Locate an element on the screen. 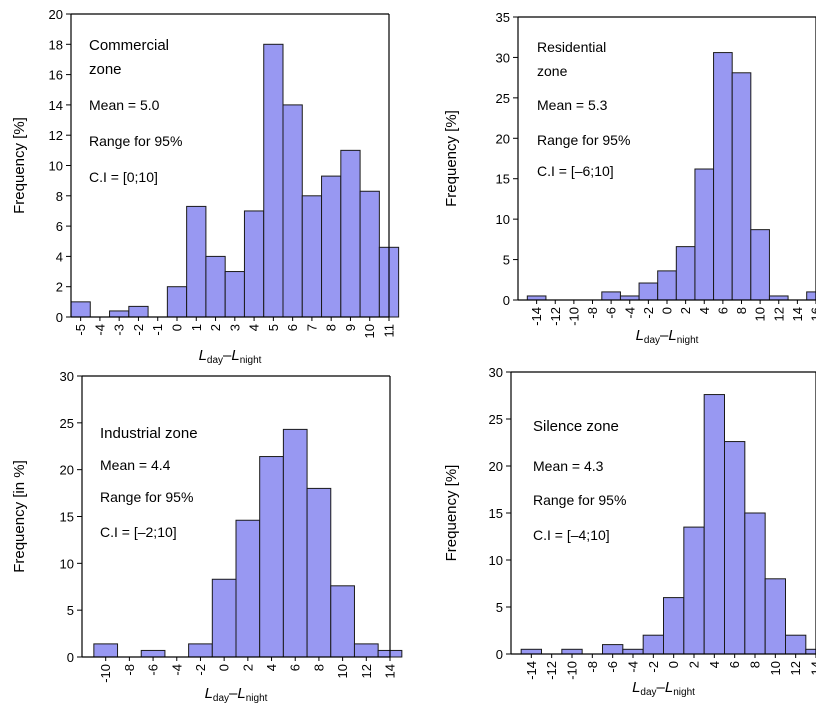 The width and height of the screenshot is (816, 726). annotation-text: C.I = [–6;10] is located at coordinates (575, 171).